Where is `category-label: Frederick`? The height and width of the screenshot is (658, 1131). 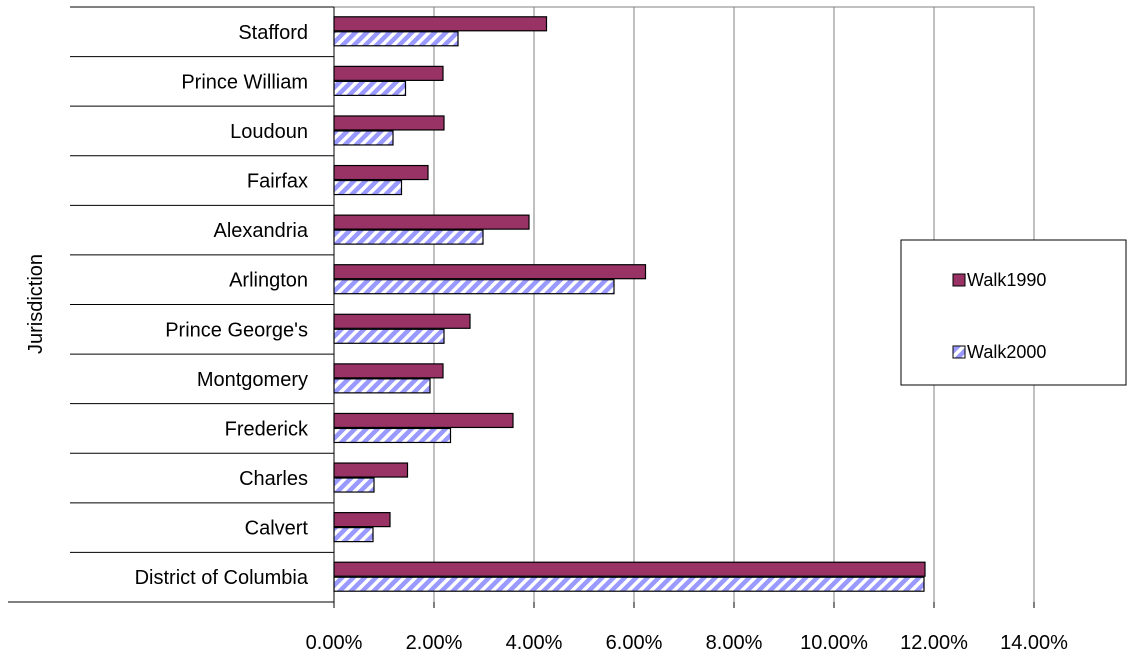
category-label: Frederick is located at coordinates (267, 429).